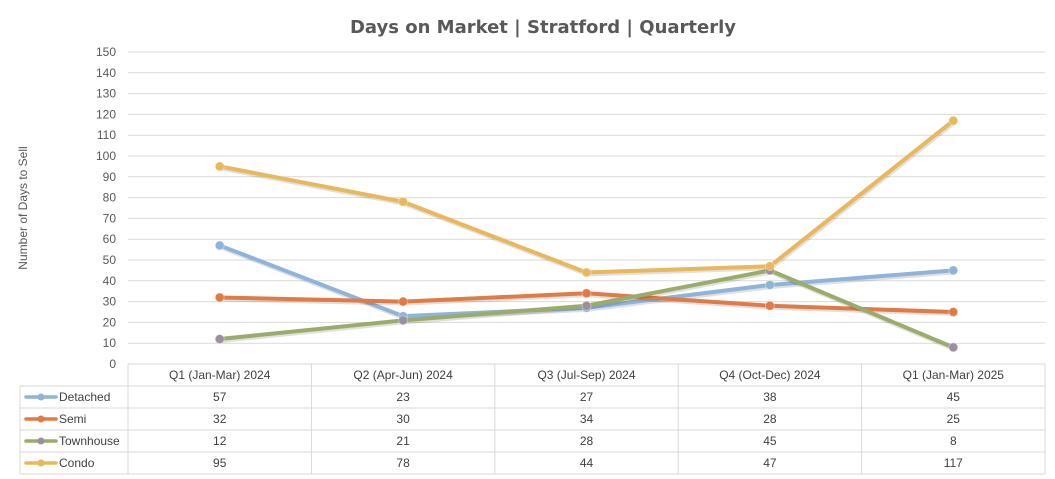  Describe the element at coordinates (106, 114) in the screenshot. I see `y-tick-label: 120` at that location.